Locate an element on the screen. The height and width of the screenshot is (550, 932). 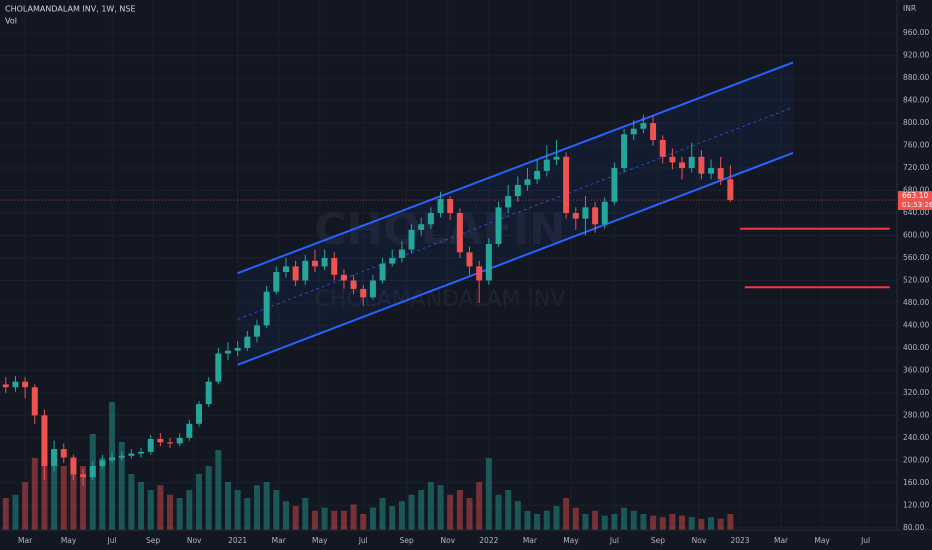
price-axis is located at coordinates (914, 275).